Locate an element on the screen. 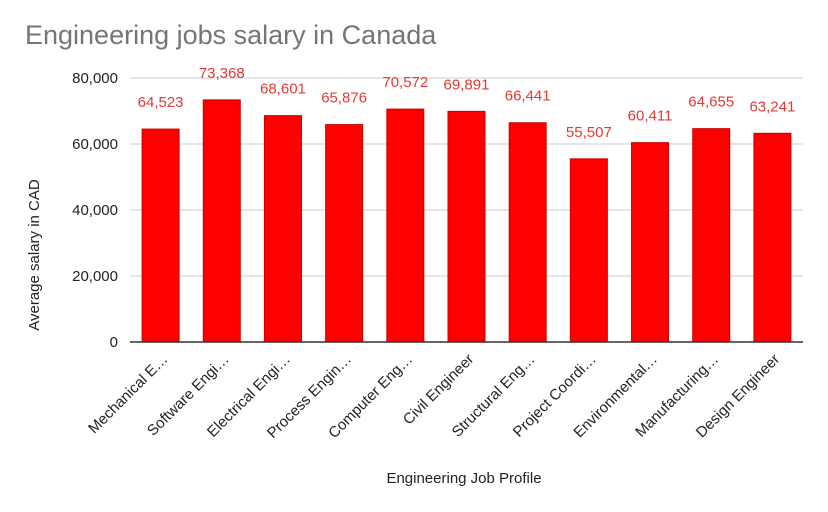  data-label: 64,655 is located at coordinates (711, 102).